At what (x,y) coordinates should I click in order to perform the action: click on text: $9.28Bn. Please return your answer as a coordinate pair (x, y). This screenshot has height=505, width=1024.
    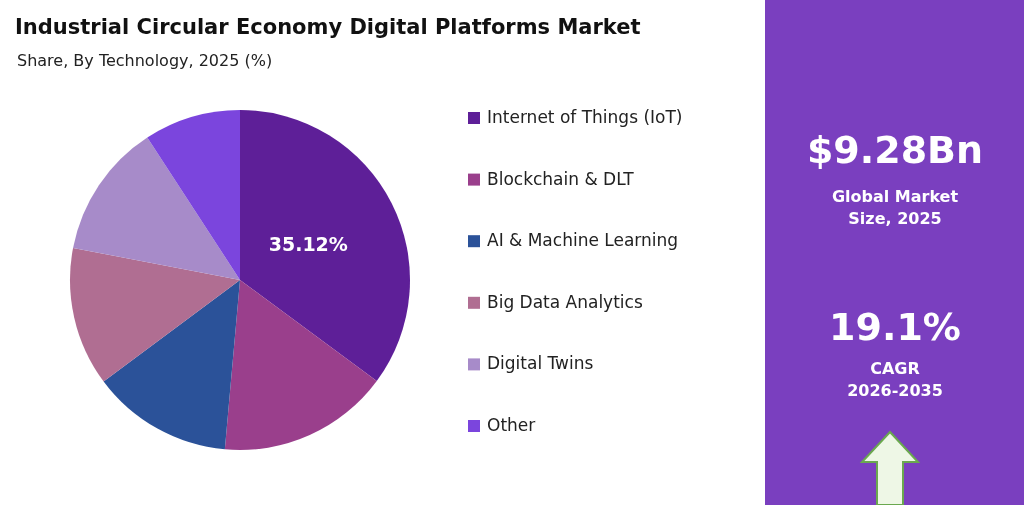
    Looking at the image, I should click on (895, 150).